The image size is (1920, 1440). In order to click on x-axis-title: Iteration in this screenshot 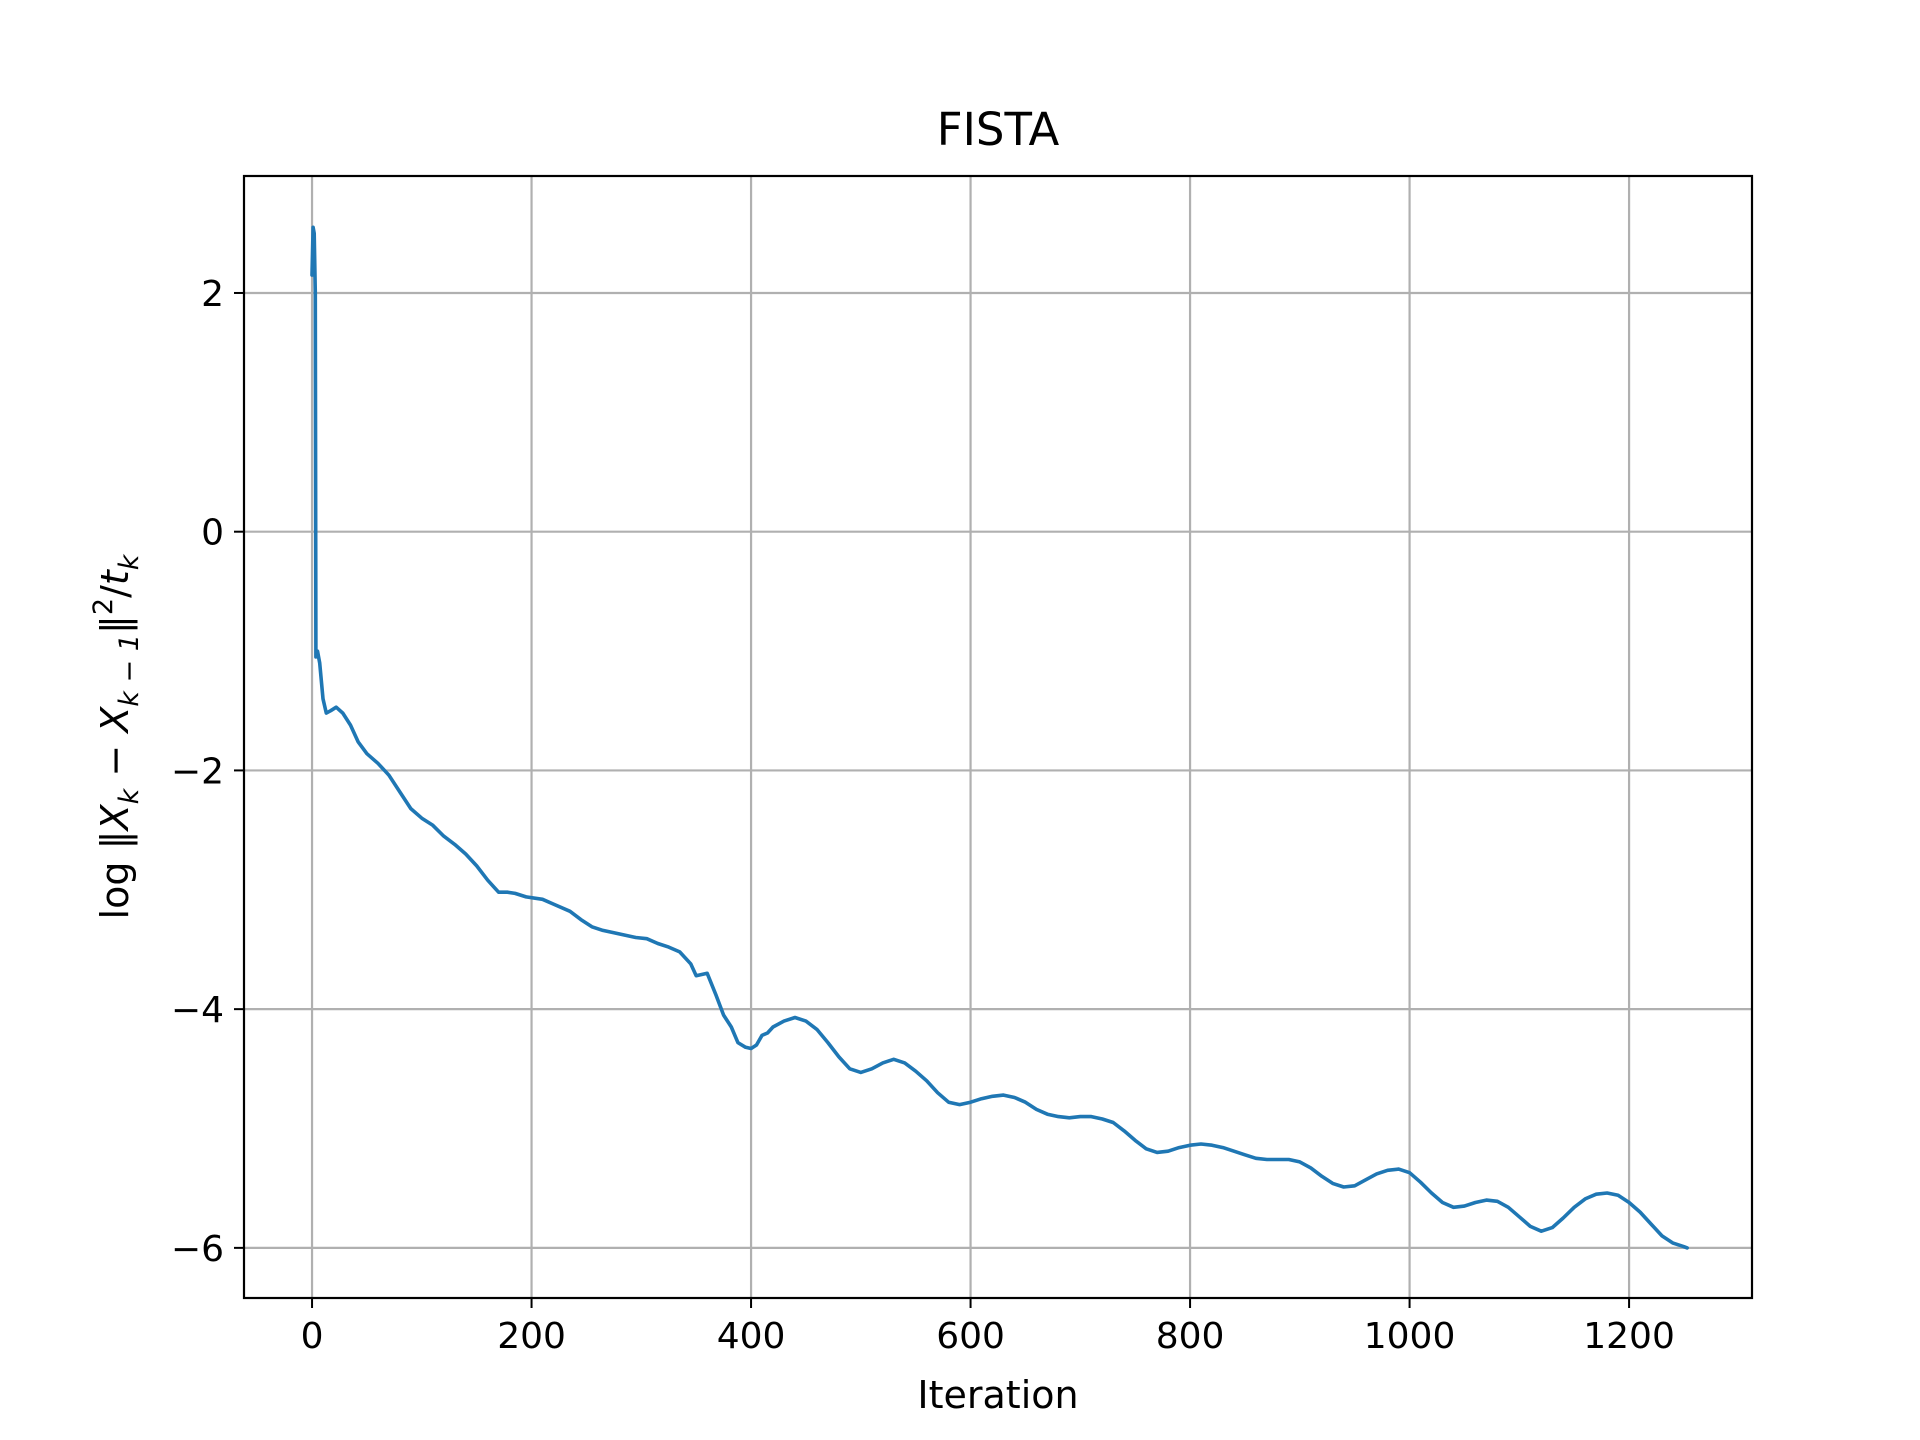, I will do `click(997, 1395)`.